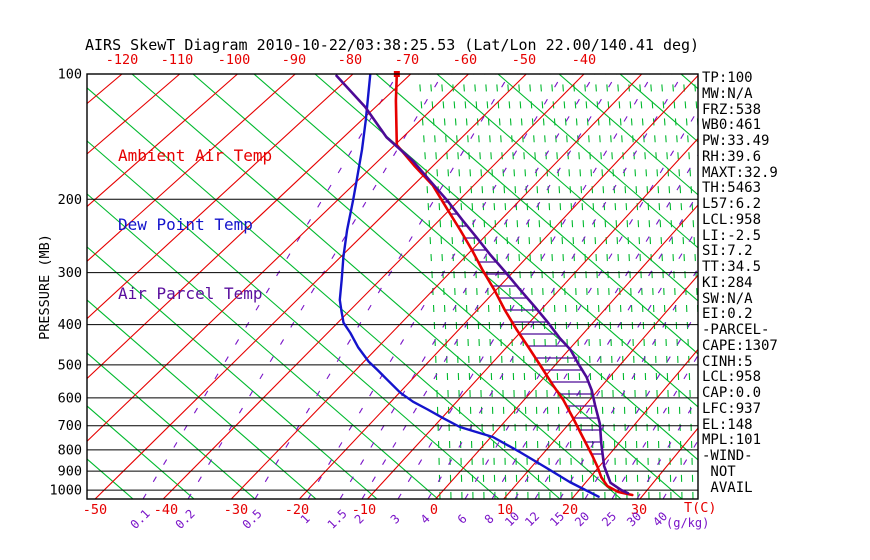  I want to click on stat-line: CAPE:1307, so click(740, 345).